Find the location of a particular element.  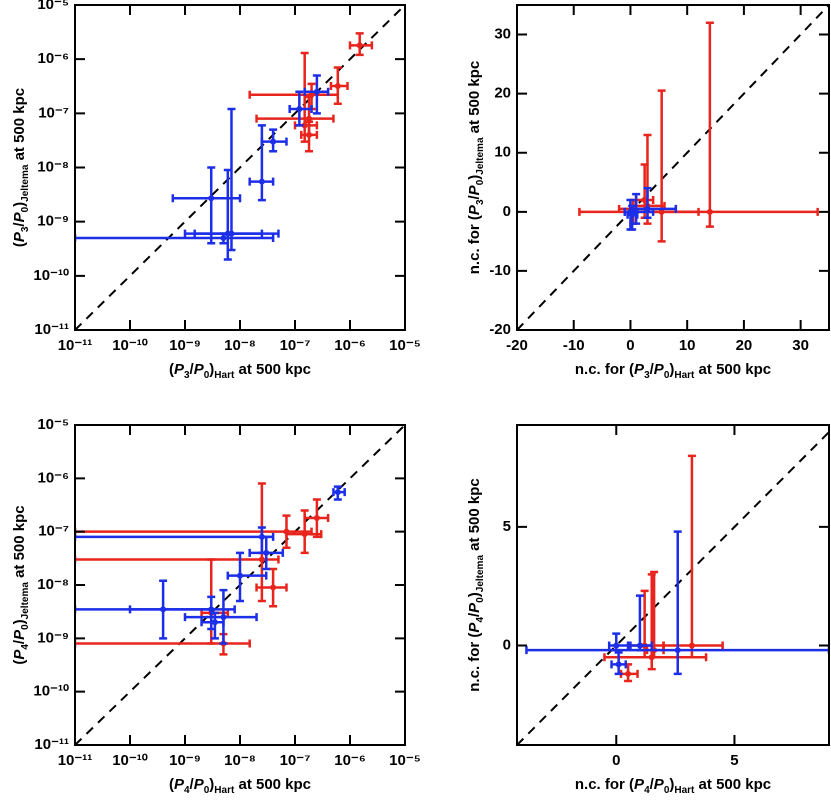

axis-label: n.c. for (P3/P0)Jeltema at 500 kpc is located at coordinates (476, 167).